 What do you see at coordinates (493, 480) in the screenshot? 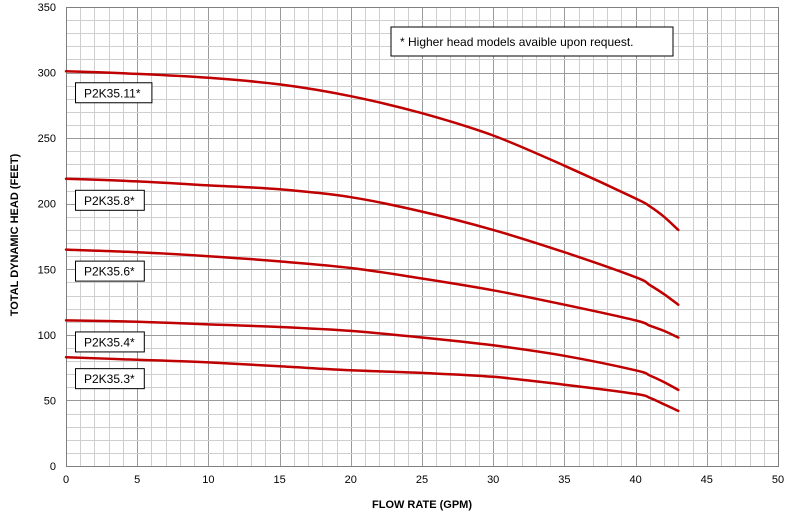
I see `x-tick-label: 30` at bounding box center [493, 480].